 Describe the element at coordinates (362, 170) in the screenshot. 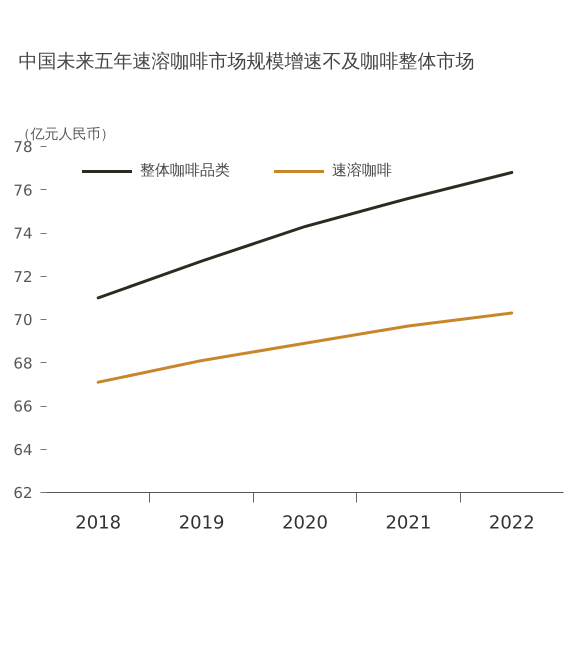

I see `legend-label: 速溶咖啡` at that location.